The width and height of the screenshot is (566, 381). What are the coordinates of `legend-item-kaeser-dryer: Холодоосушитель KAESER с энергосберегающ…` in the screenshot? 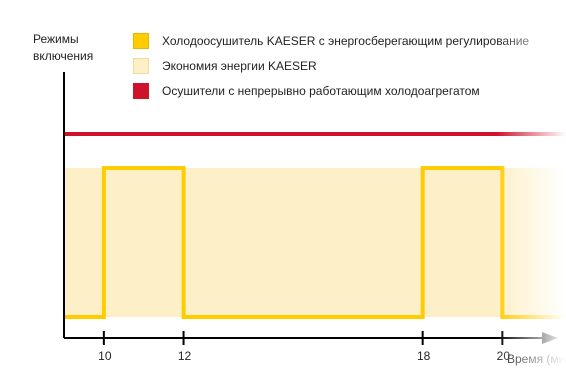 It's located at (331, 40).